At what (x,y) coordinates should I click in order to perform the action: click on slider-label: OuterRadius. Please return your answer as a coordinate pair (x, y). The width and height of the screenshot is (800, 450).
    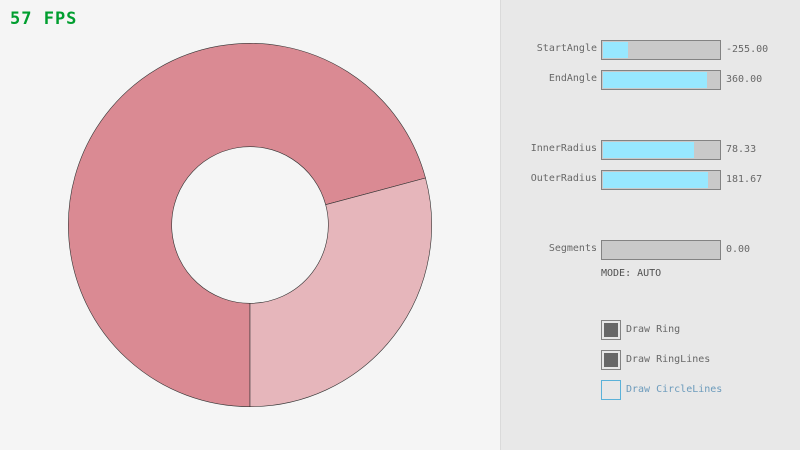
    Looking at the image, I should click on (563, 178).